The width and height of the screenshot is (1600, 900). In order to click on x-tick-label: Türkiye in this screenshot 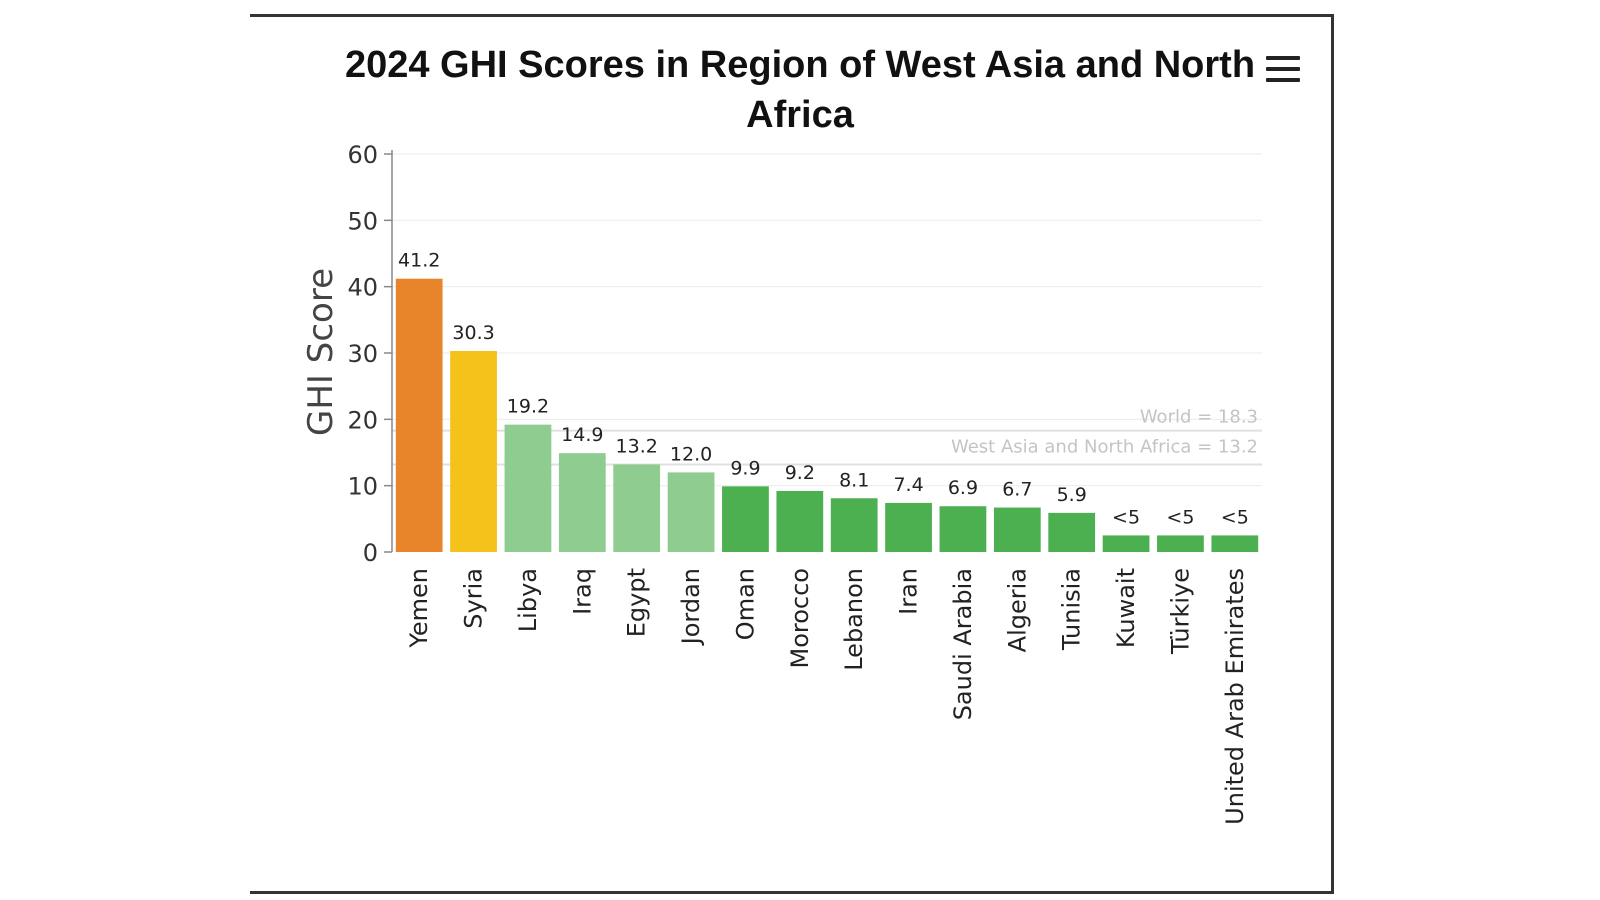, I will do `click(1180, 611)`.